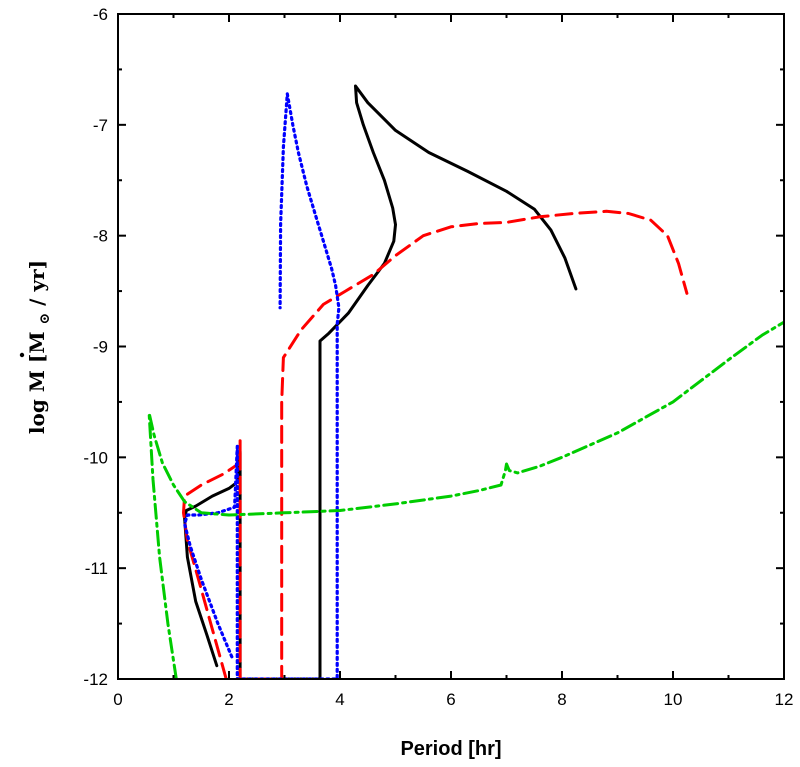 The width and height of the screenshot is (800, 767). What do you see at coordinates (117, 699) in the screenshot?
I see `x-tick-label: 0` at bounding box center [117, 699].